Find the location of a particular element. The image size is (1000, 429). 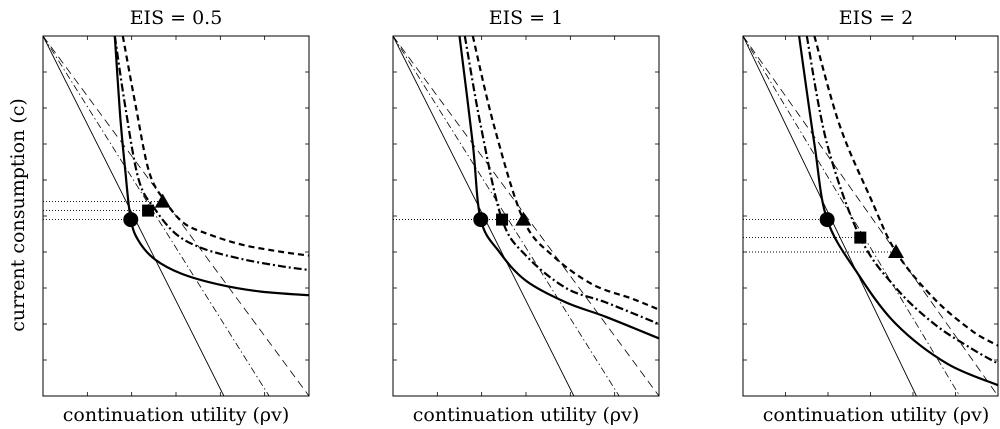

panel-title: EIS = 2 is located at coordinates (876, 18).